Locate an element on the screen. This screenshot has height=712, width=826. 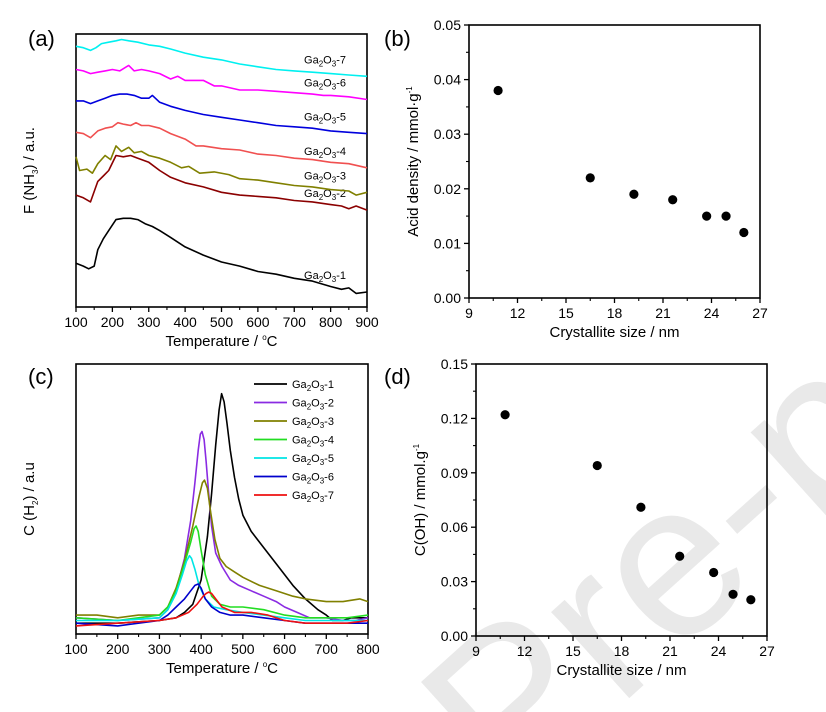
x-tick-label: 800 is located at coordinates (368, 649).